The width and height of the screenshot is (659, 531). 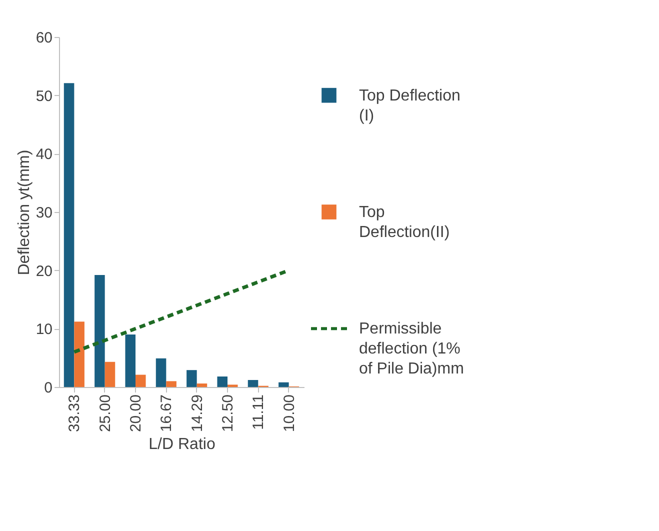 What do you see at coordinates (289, 413) in the screenshot?
I see `x-tick-label: 10.00` at bounding box center [289, 413].